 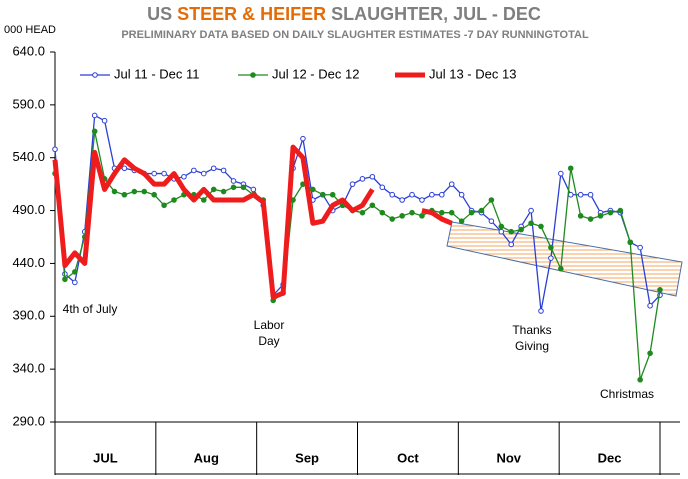 What do you see at coordinates (269, 325) in the screenshot?
I see `annotation: Labor` at bounding box center [269, 325].